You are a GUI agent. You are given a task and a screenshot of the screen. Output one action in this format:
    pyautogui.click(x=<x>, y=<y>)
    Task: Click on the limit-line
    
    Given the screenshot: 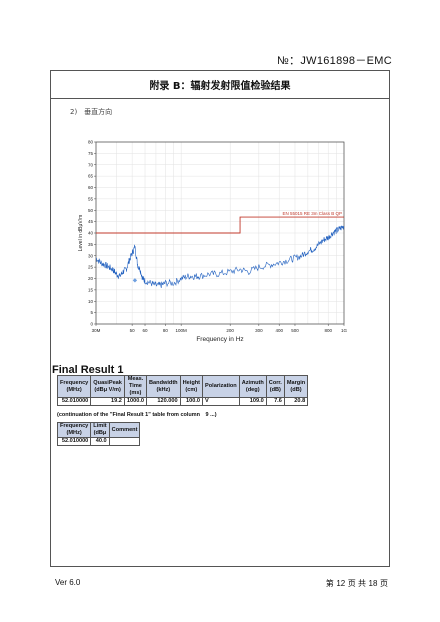 What is the action you would take?
    pyautogui.click(x=220, y=225)
    